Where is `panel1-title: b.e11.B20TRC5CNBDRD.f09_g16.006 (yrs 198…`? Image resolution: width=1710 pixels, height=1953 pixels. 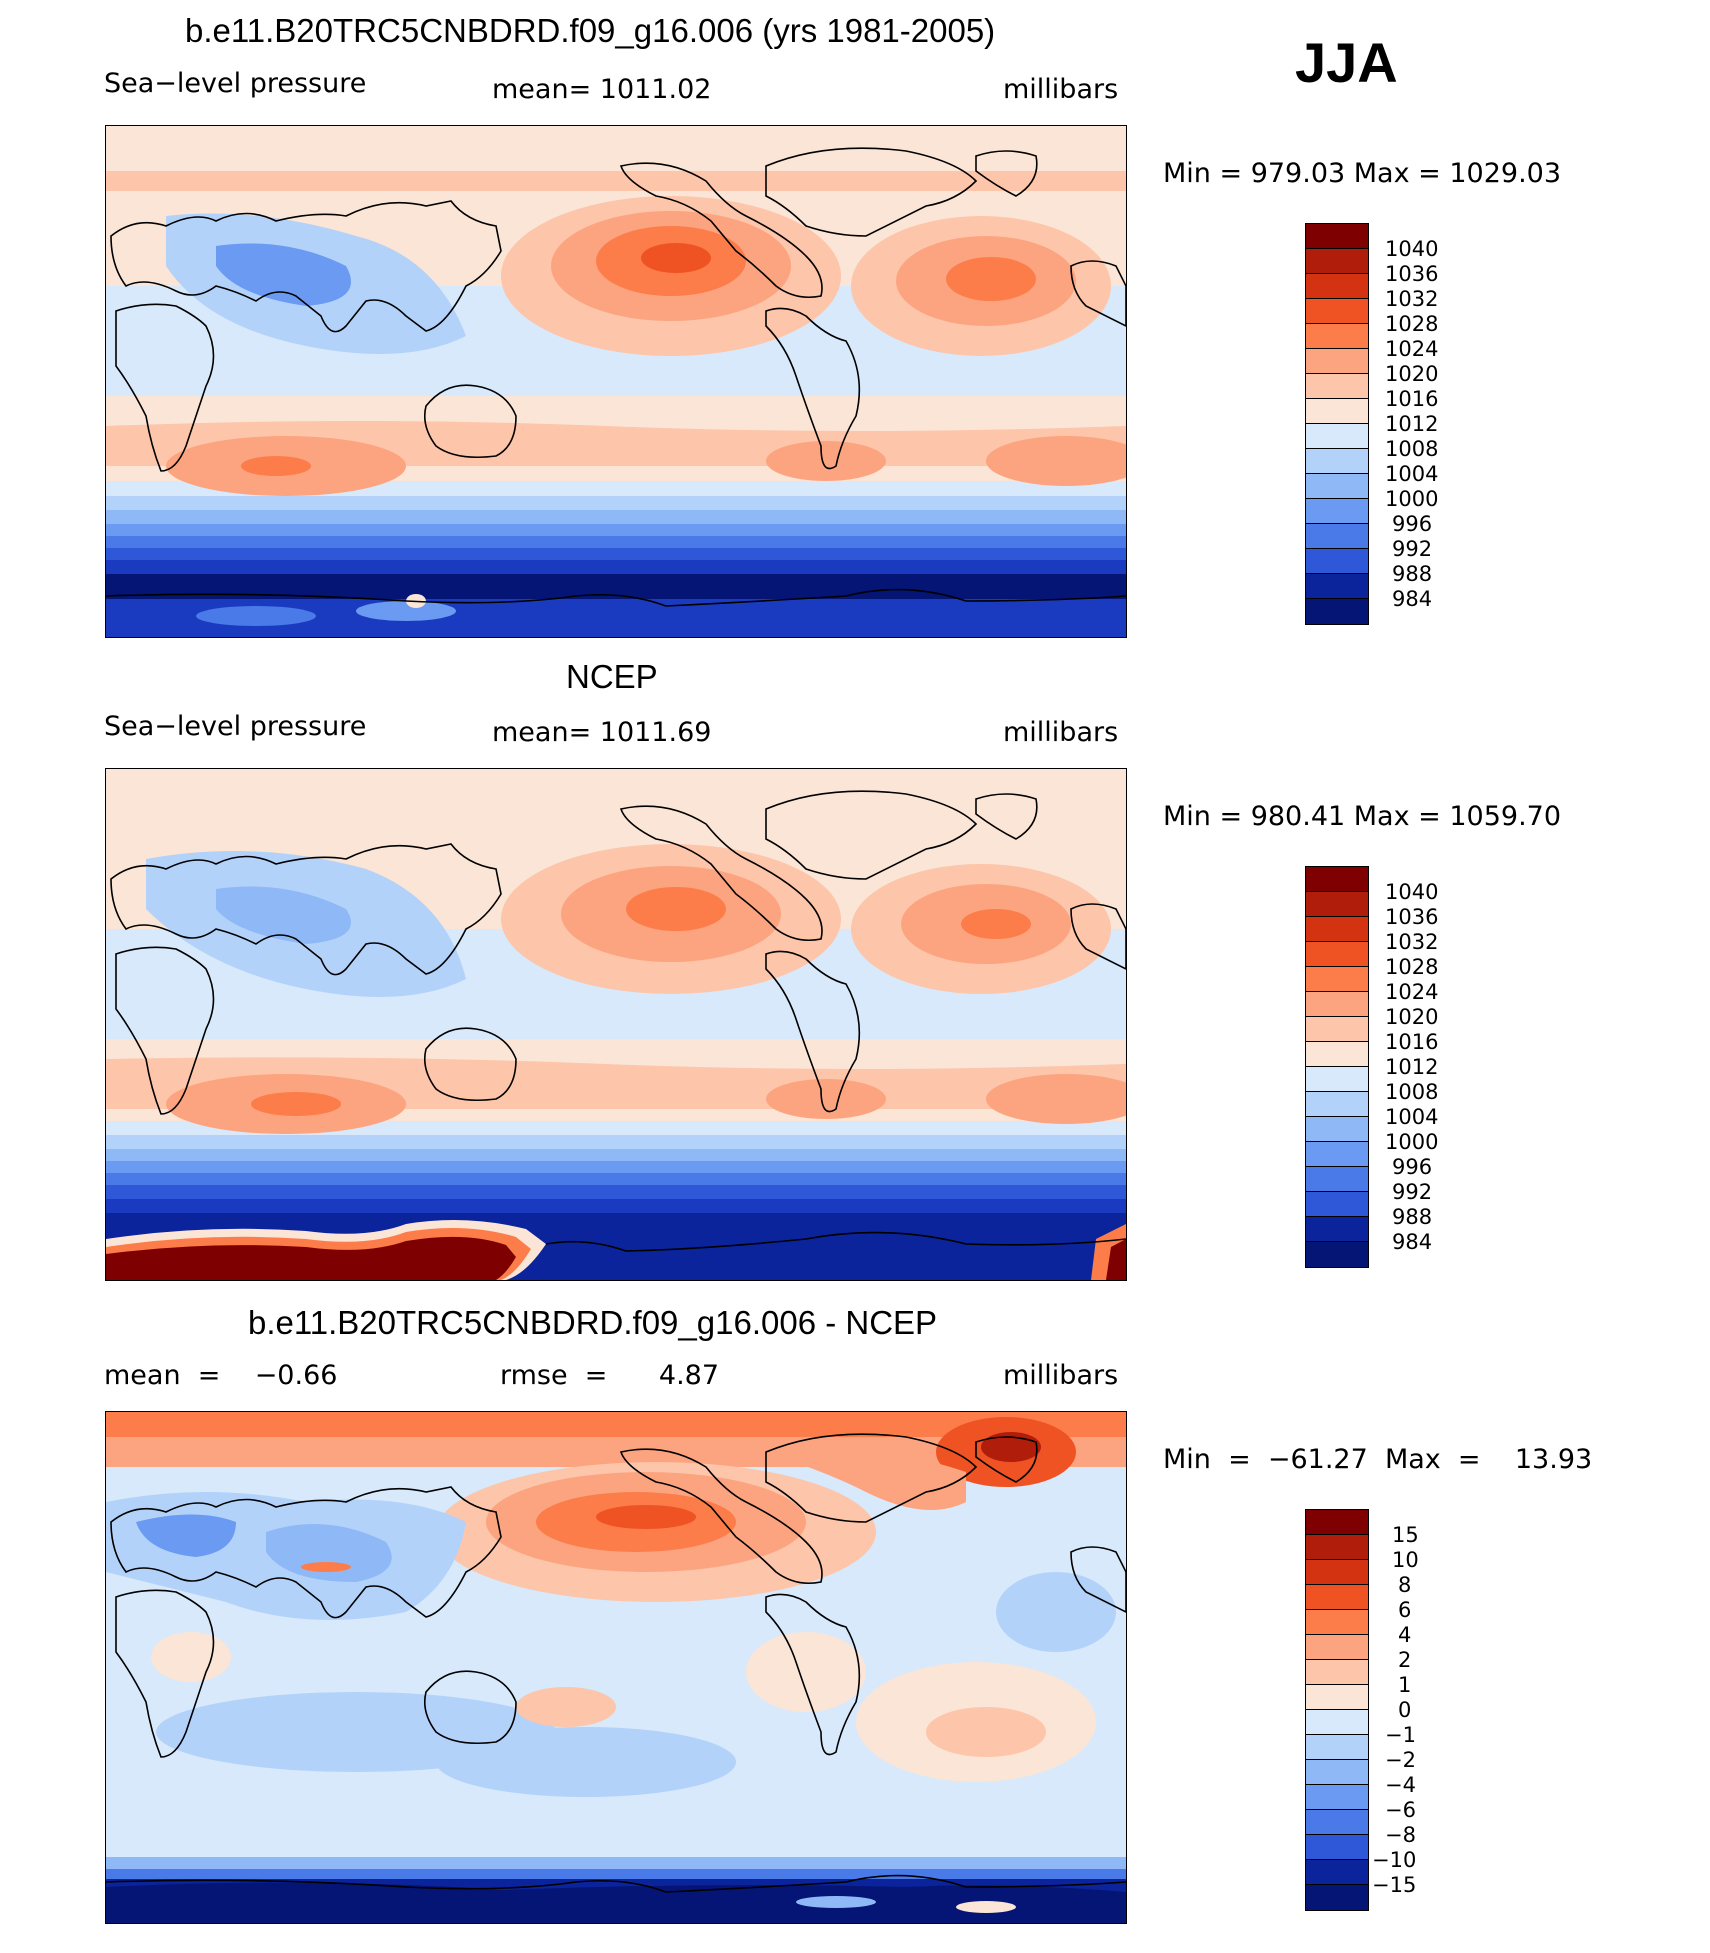
panel1-title: b.e11.B20TRC5CNBDRD.f09_g16.006 (yrs 198… is located at coordinates (590, 30).